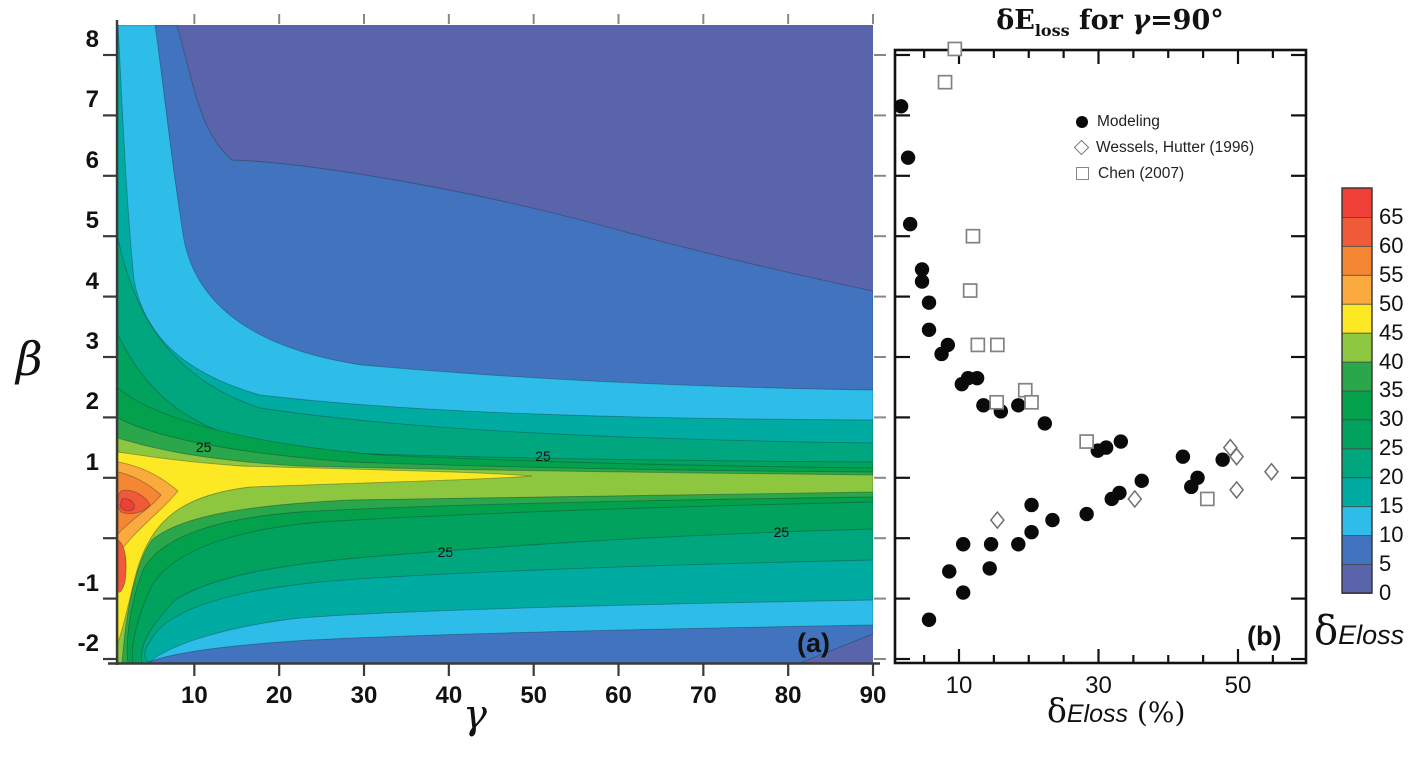 The width and height of the screenshot is (1424, 778). What do you see at coordinates (873, 695) in the screenshot?
I see `panel-a-x-tick-label: 90` at bounding box center [873, 695].